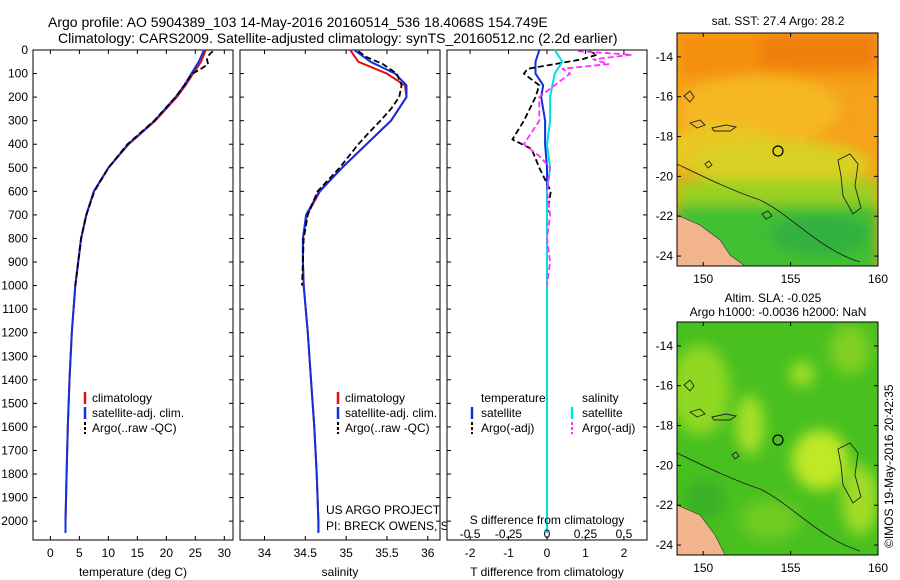 This screenshot has height=580, width=900. I want to click on y-tick-label: 600, so click(18, 191).